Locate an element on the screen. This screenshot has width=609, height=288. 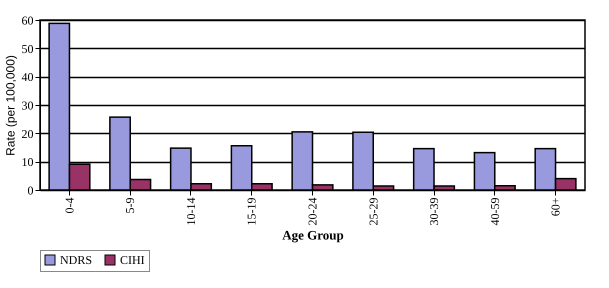
y-tick-label: 0 is located at coordinates (31, 191).